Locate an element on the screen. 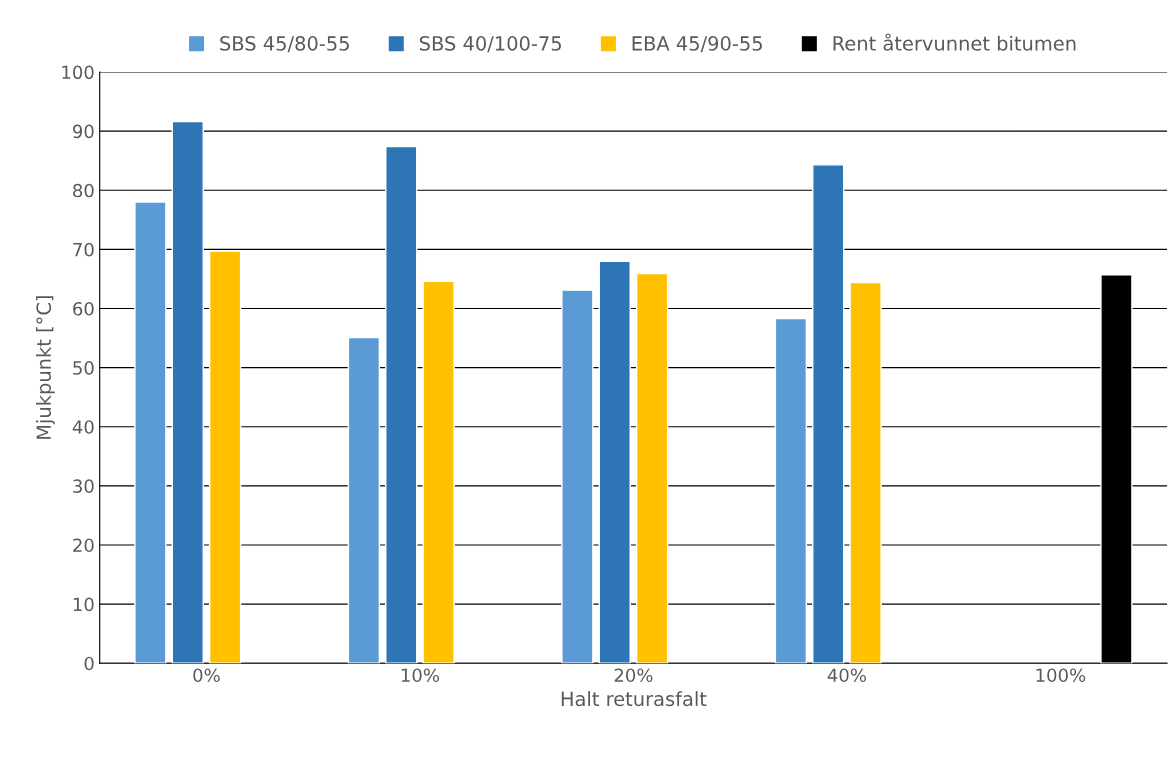  x-tick-label: 100% is located at coordinates (1061, 675).